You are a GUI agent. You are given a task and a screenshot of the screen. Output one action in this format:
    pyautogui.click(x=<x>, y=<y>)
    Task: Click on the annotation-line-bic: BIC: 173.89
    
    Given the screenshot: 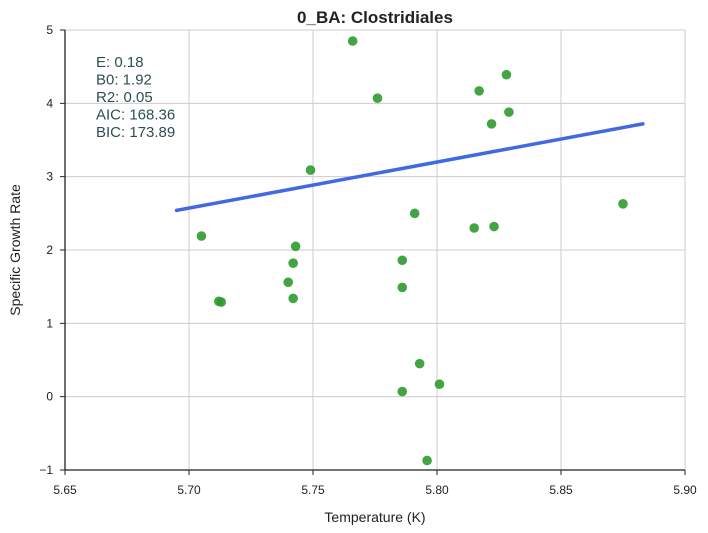 What is the action you would take?
    pyautogui.click(x=135, y=132)
    